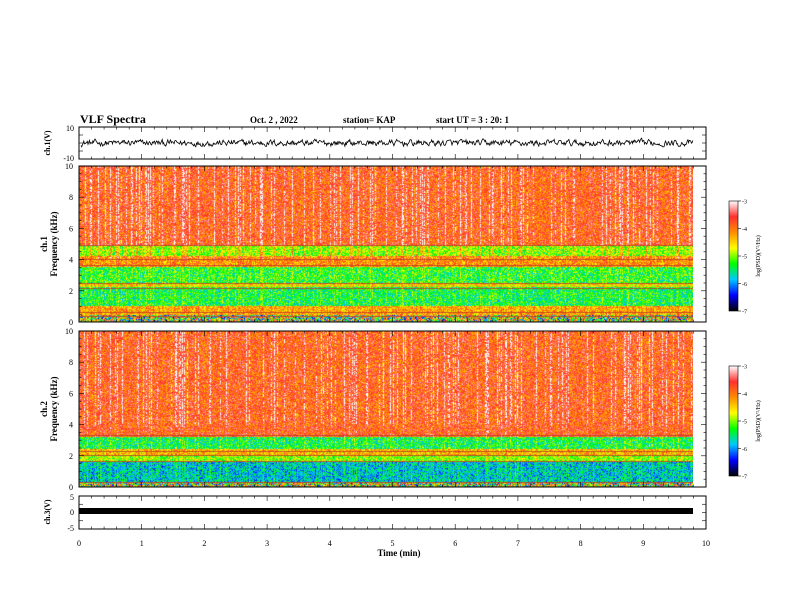  Describe the element at coordinates (369, 120) in the screenshot. I see `station-label: station= KAP` at that location.